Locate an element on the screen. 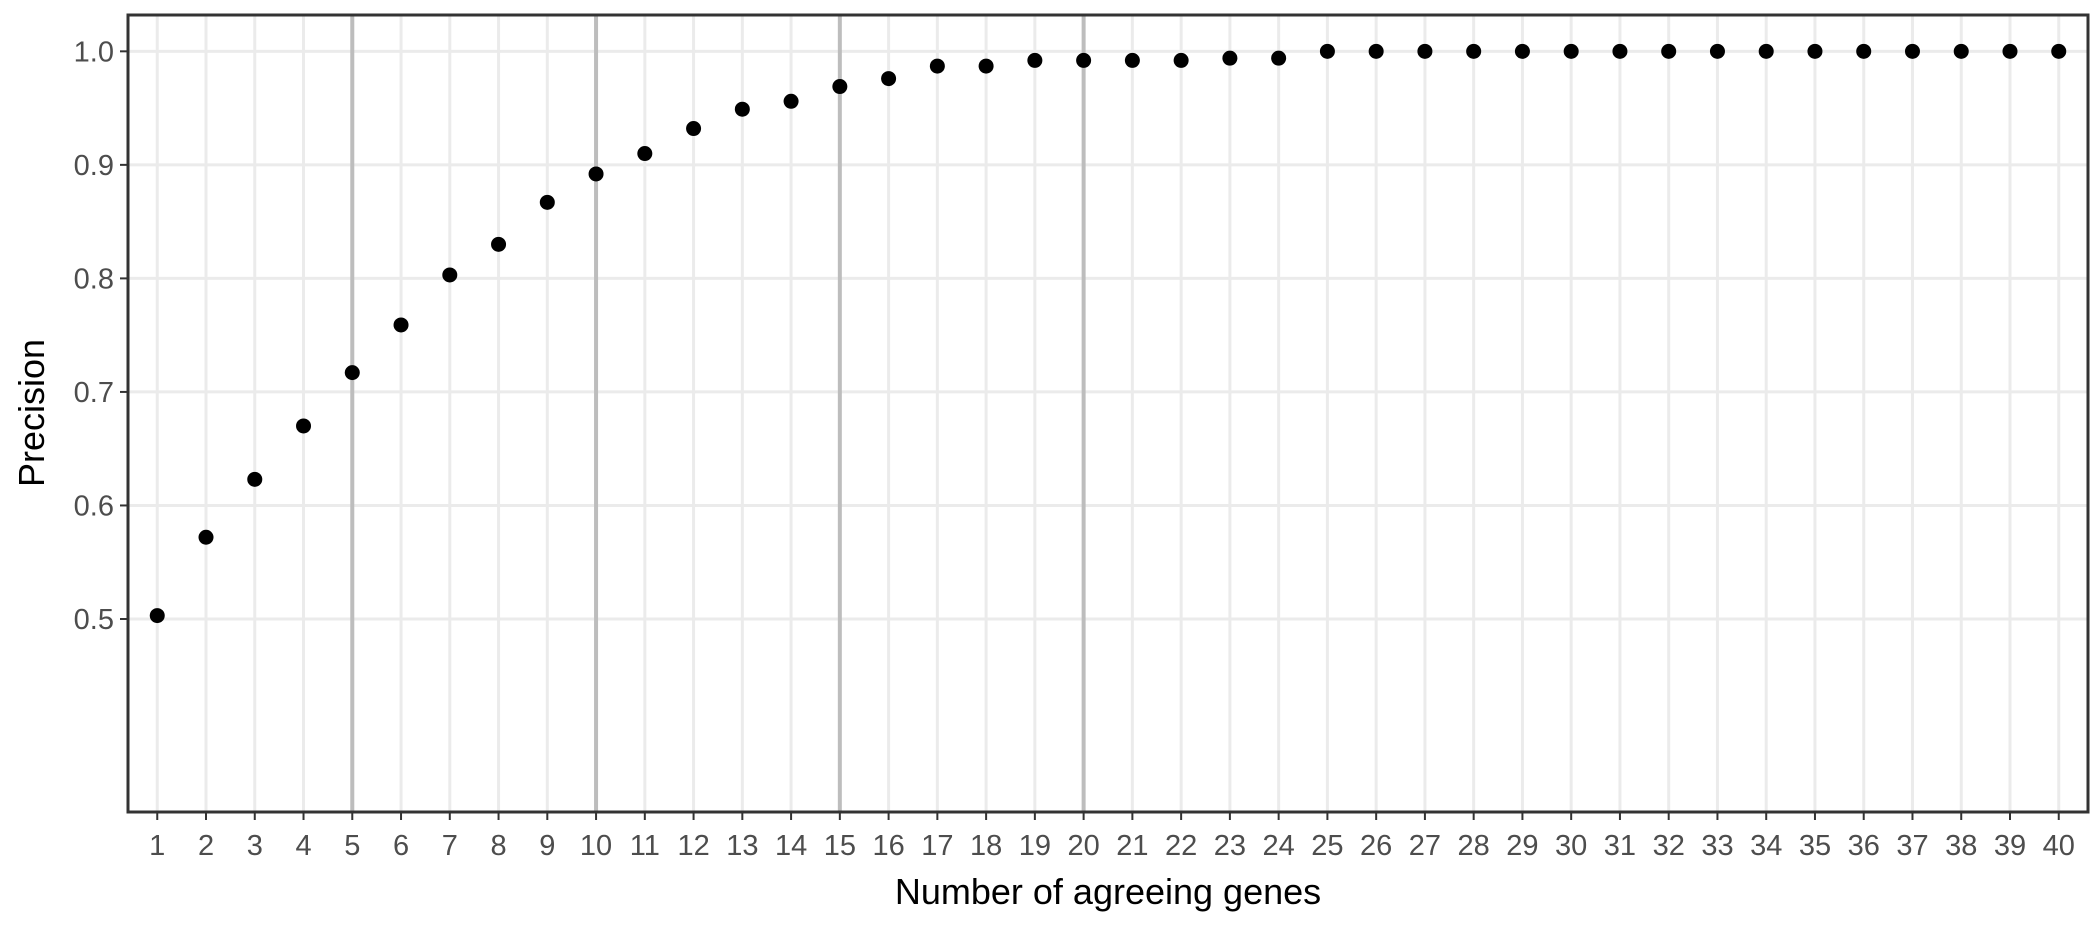 This screenshot has height=930, width=2100. x-tick-label: 9 is located at coordinates (547, 846).